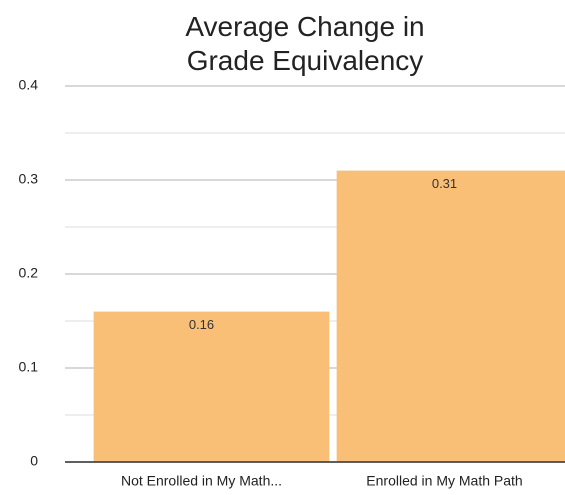  I want to click on bar, so click(211, 386).